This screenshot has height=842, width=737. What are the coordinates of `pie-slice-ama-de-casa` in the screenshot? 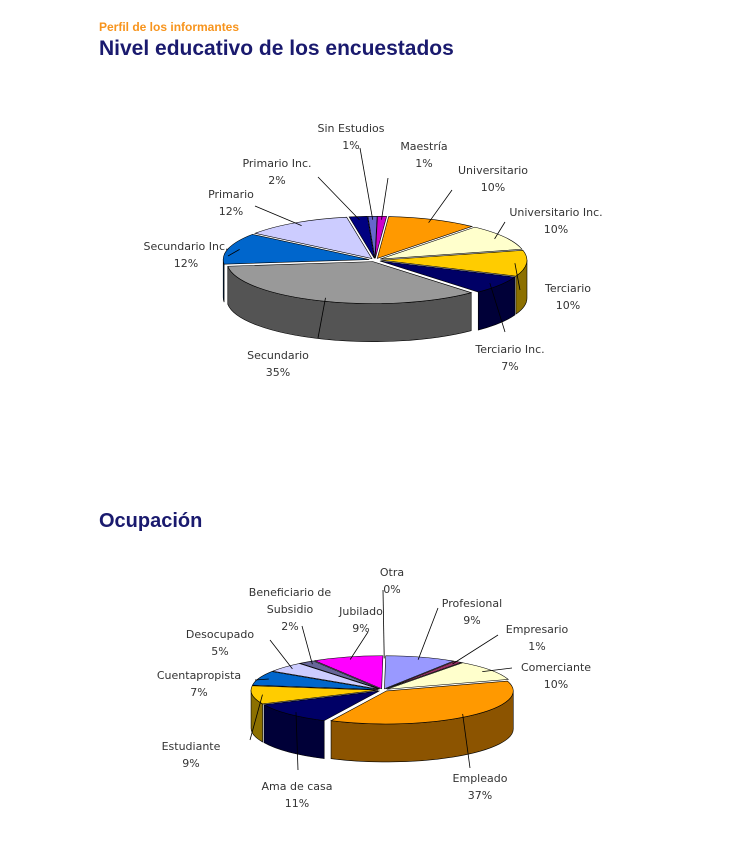 It's located at (321, 705).